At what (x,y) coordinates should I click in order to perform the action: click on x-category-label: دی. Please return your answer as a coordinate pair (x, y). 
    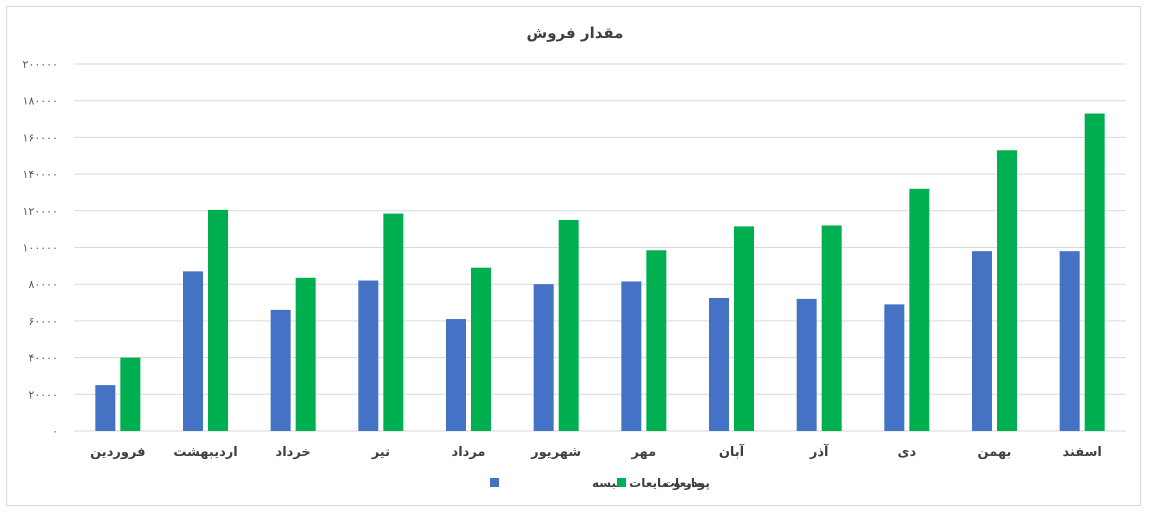
    Looking at the image, I should click on (907, 452).